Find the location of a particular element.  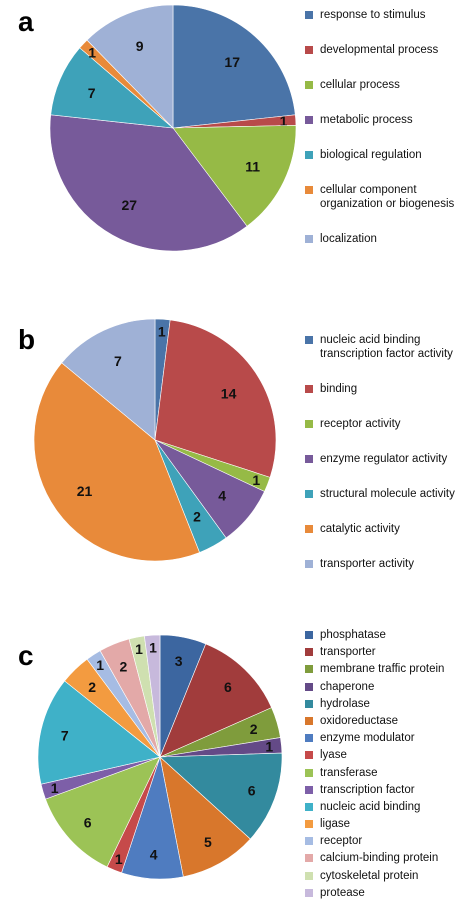

pie-slice-hydrolase is located at coordinates (221, 796).